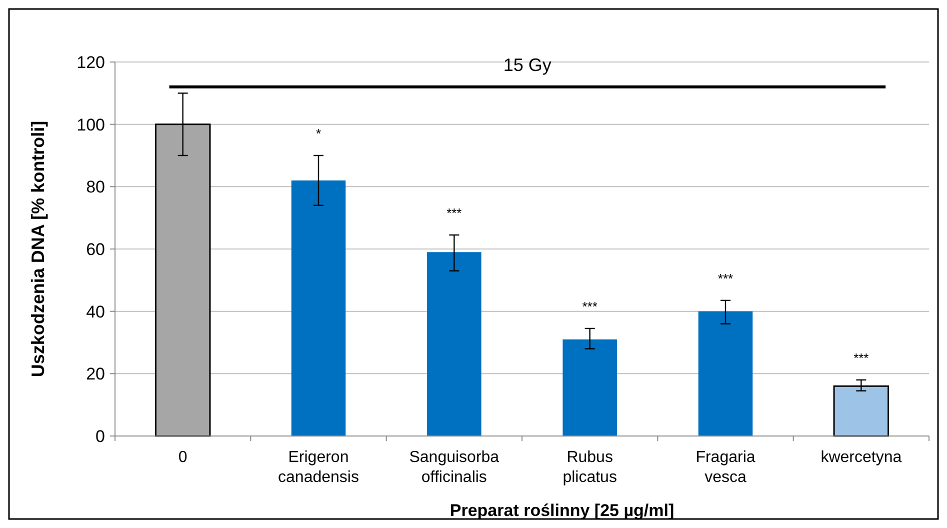 The height and width of the screenshot is (528, 947). What do you see at coordinates (726, 467) in the screenshot?
I see `x-tick-label: Fragaria vesca` at bounding box center [726, 467].